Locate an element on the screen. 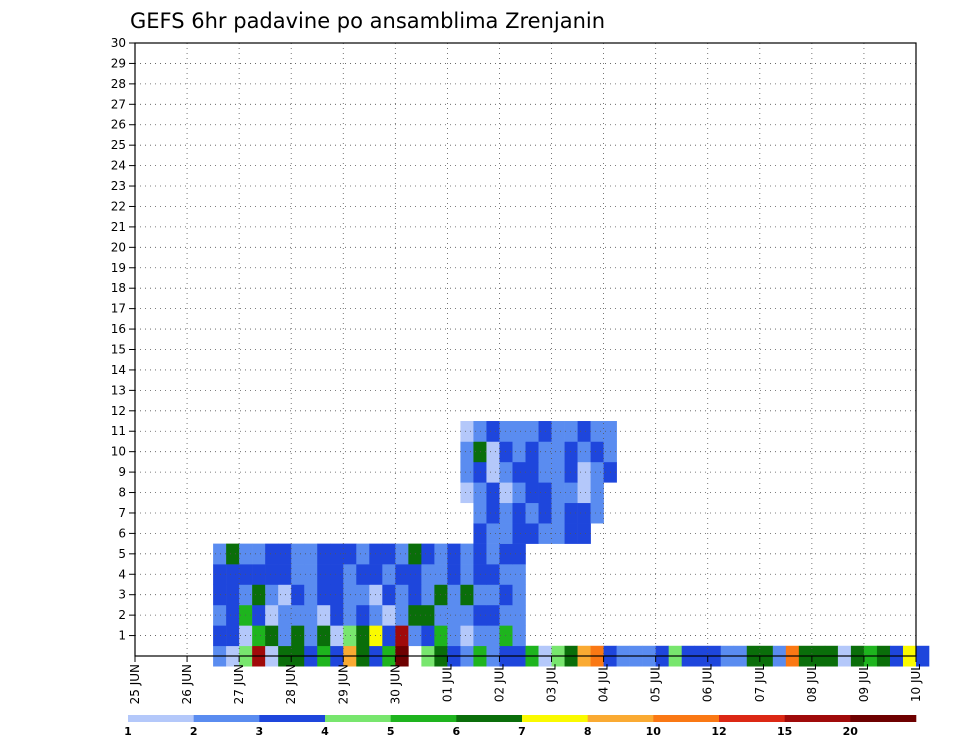 This screenshot has height=742, width=960. colorbar-label: 10 is located at coordinates (654, 731).